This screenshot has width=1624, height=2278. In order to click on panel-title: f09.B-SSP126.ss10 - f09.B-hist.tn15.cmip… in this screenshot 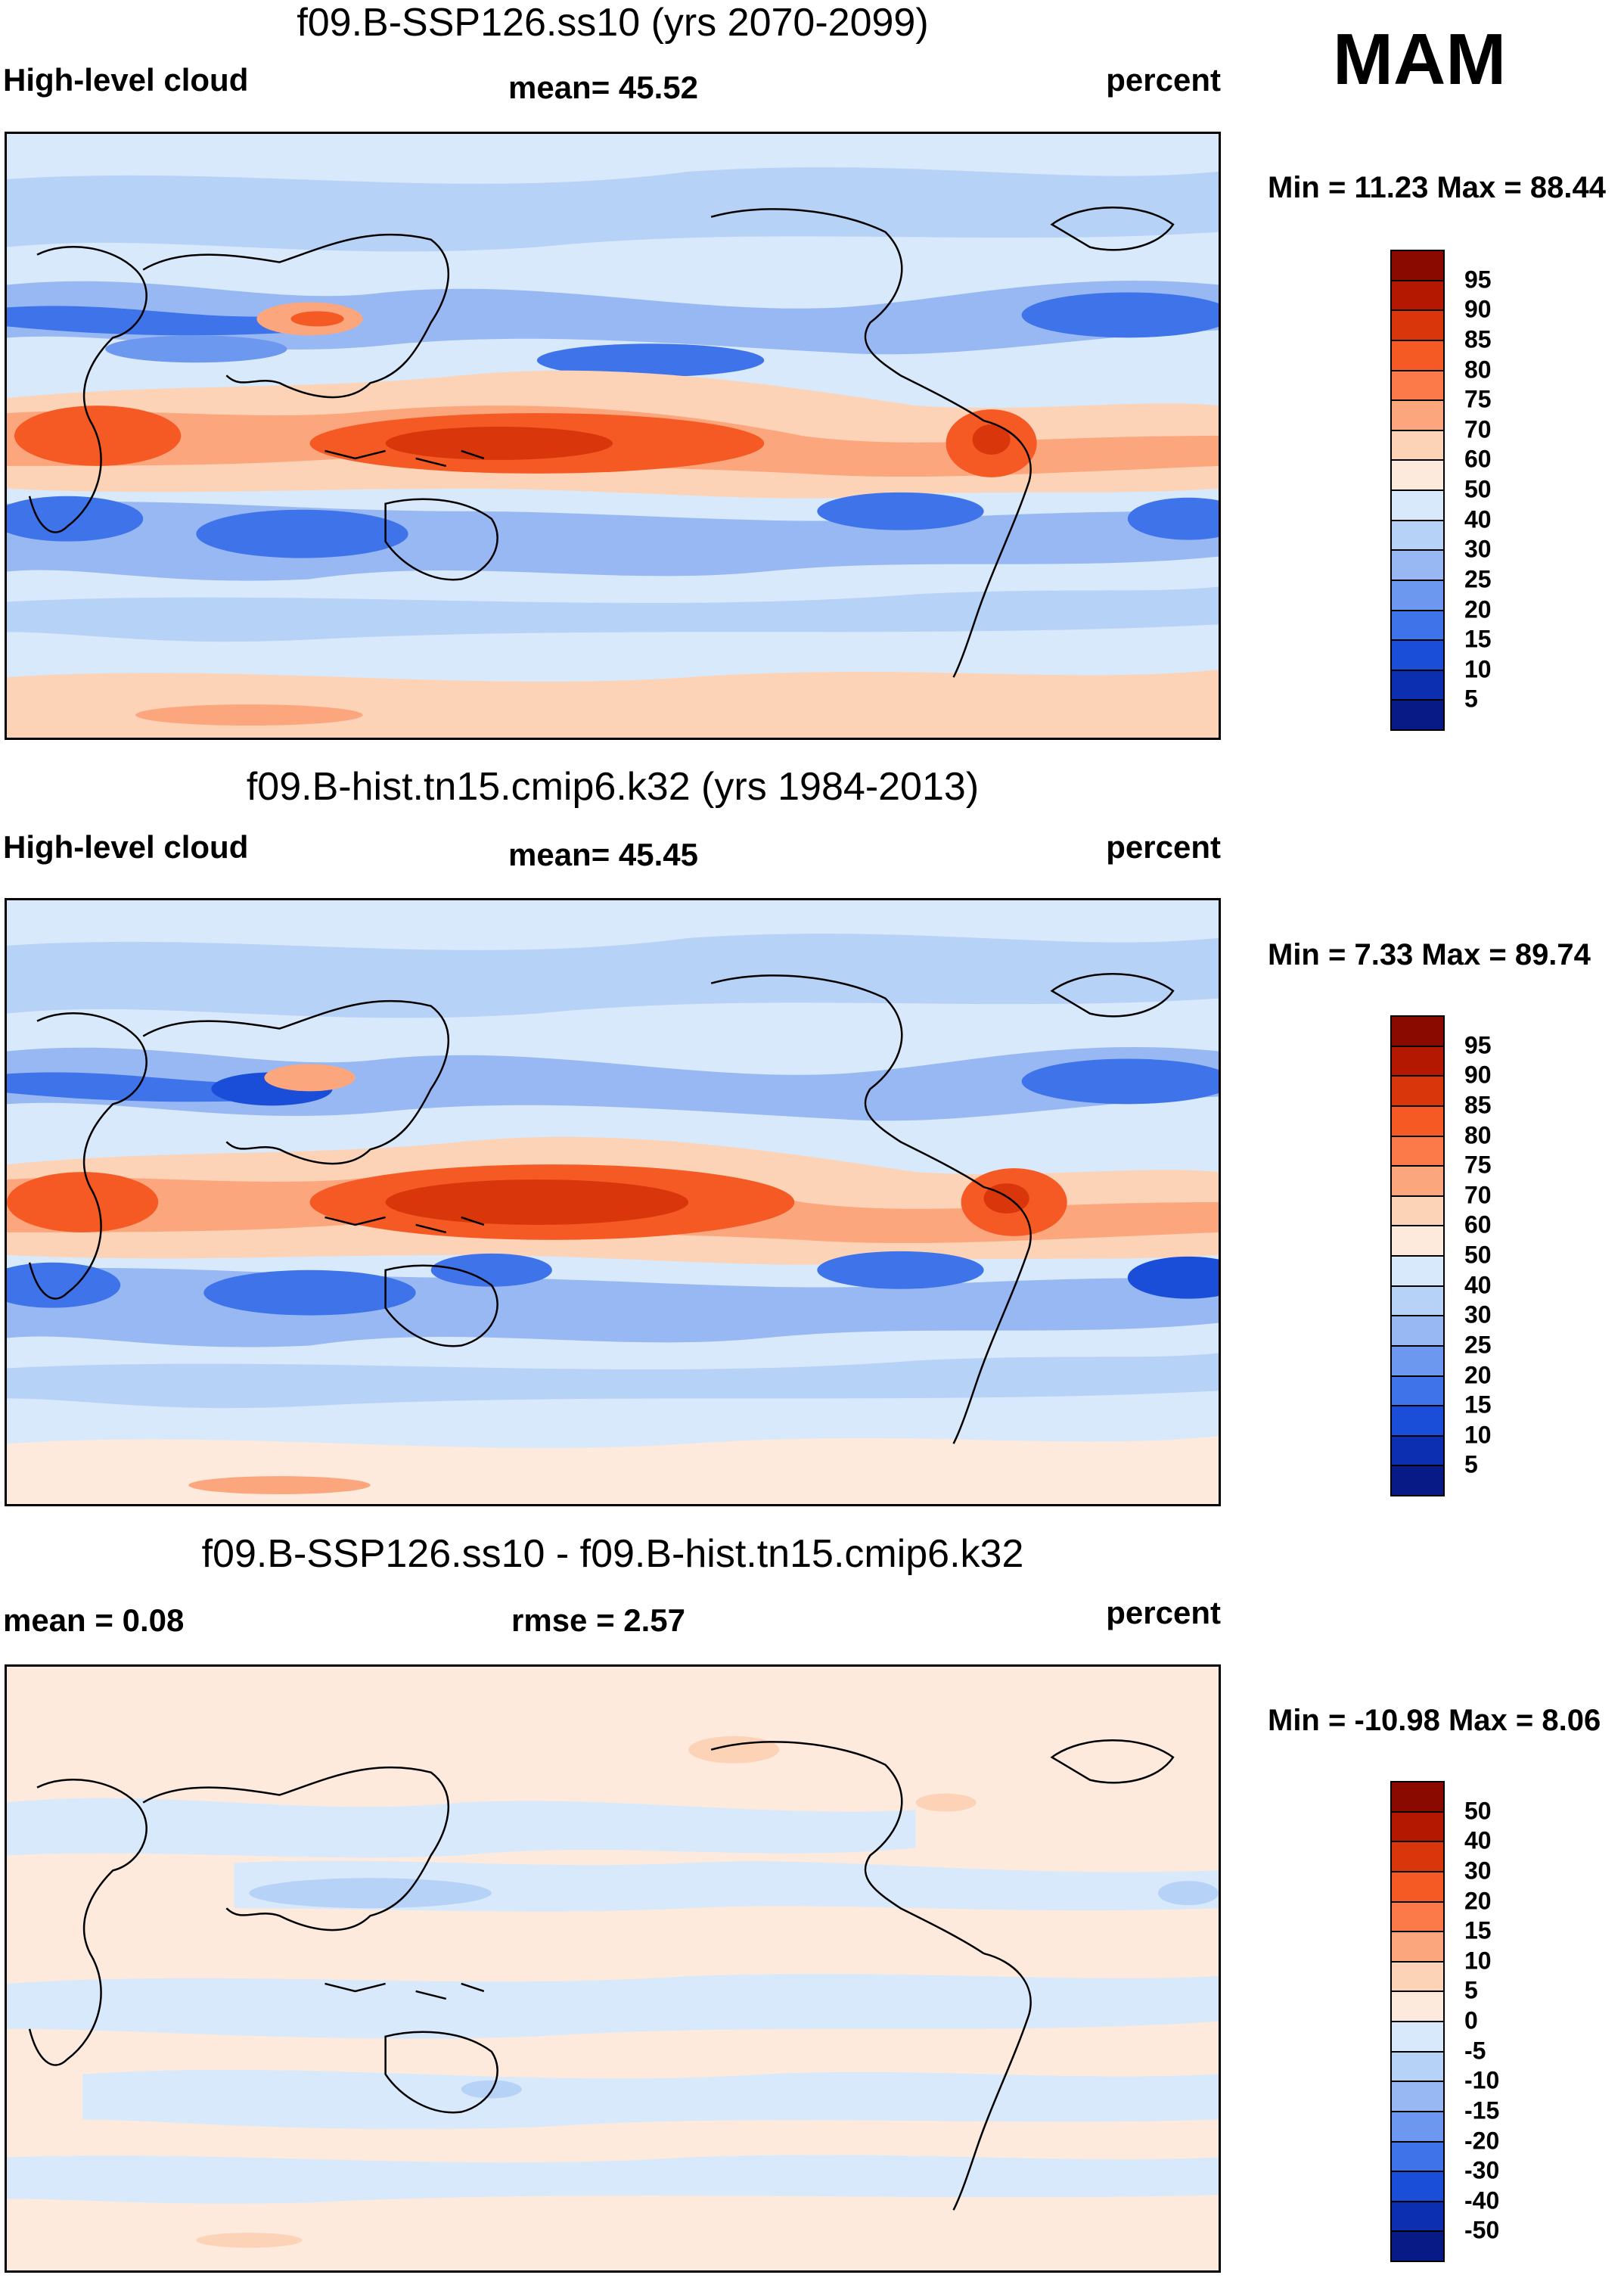, I will do `click(612, 1554)`.